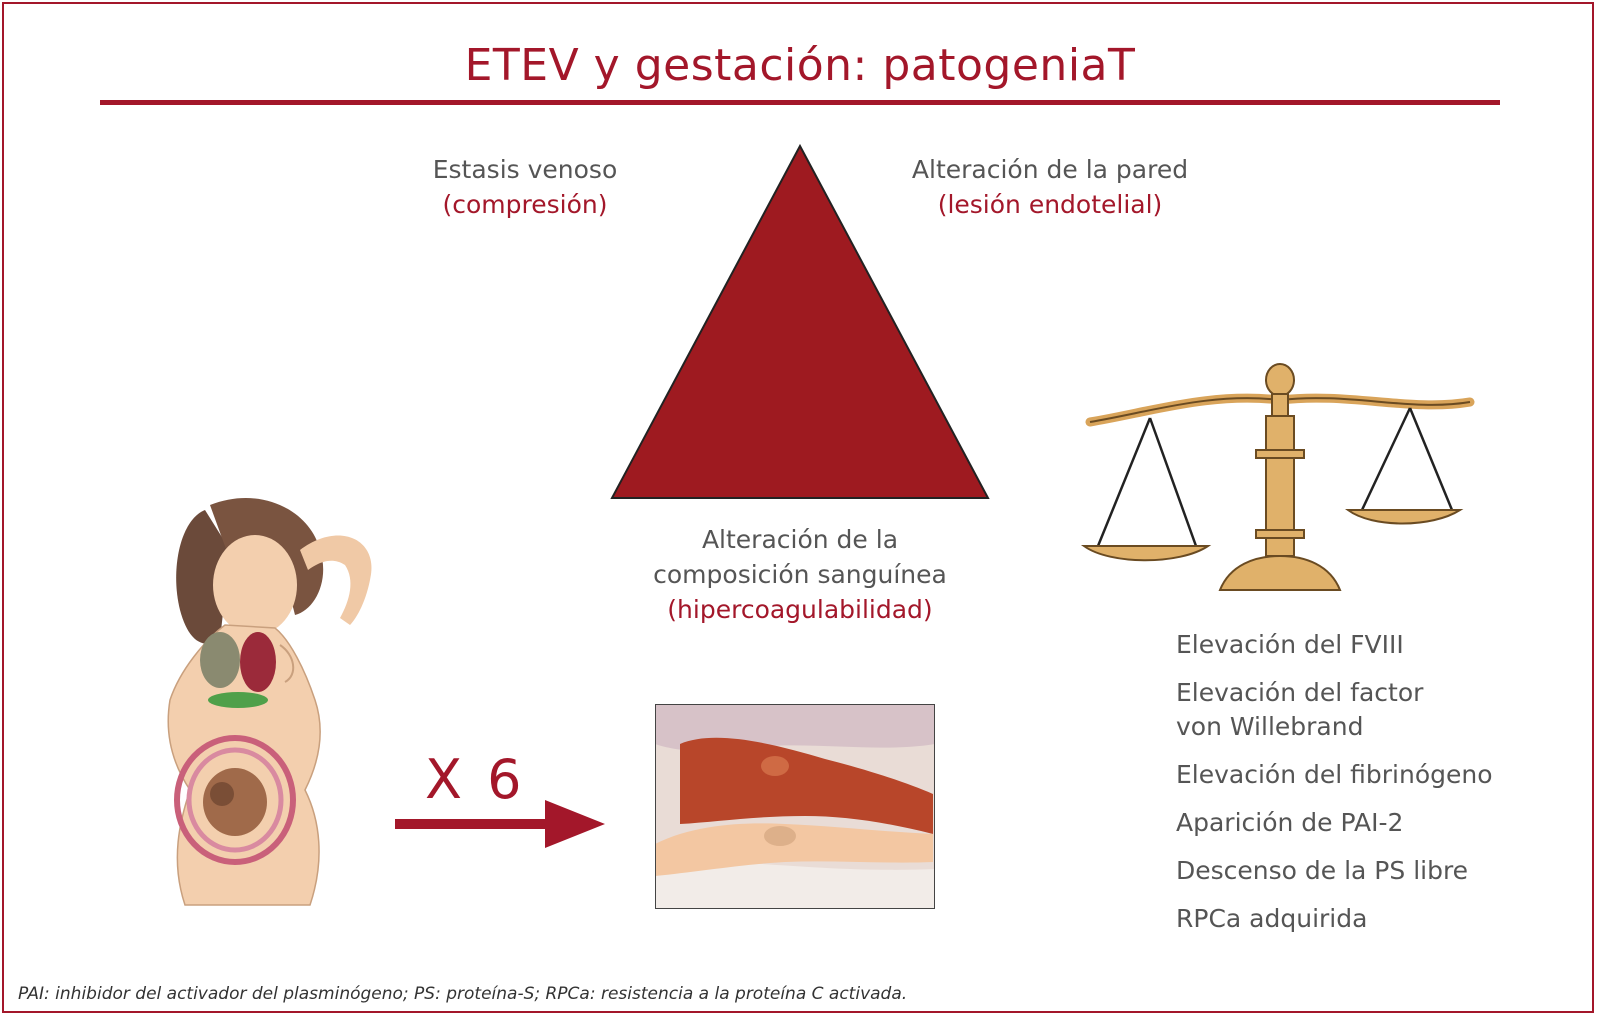  What do you see at coordinates (1322, 870) in the screenshot?
I see `factor-item-line: Descenso de la PS libre` at bounding box center [1322, 870].